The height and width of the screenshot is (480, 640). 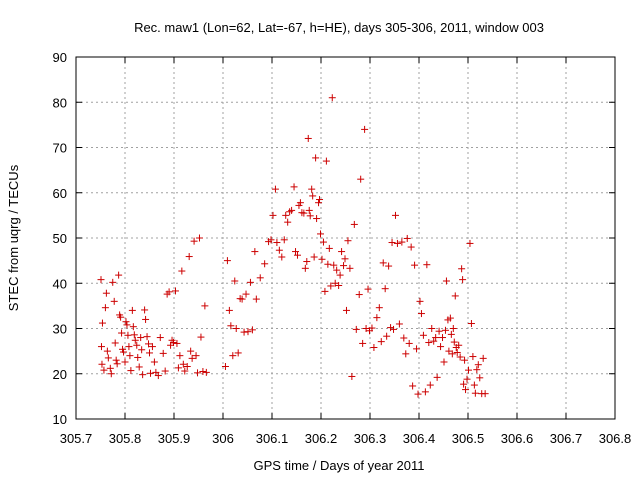 What do you see at coordinates (223, 438) in the screenshot?
I see `x-tick-label: 306` at bounding box center [223, 438].